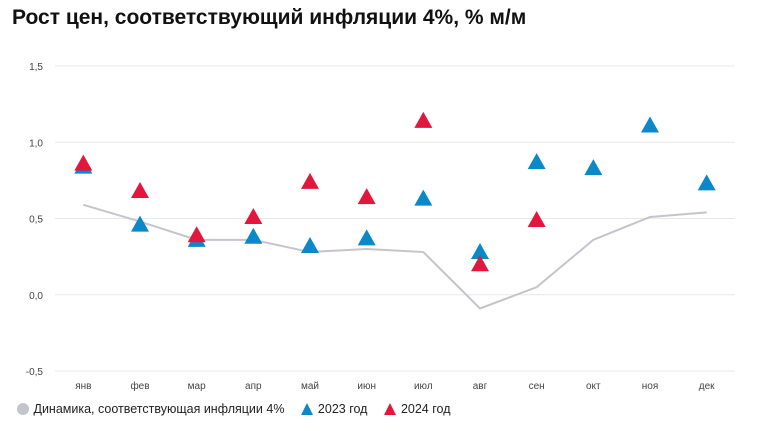  Describe the element at coordinates (36, 296) in the screenshot. I see `y-tick-label: 0,0` at that location.